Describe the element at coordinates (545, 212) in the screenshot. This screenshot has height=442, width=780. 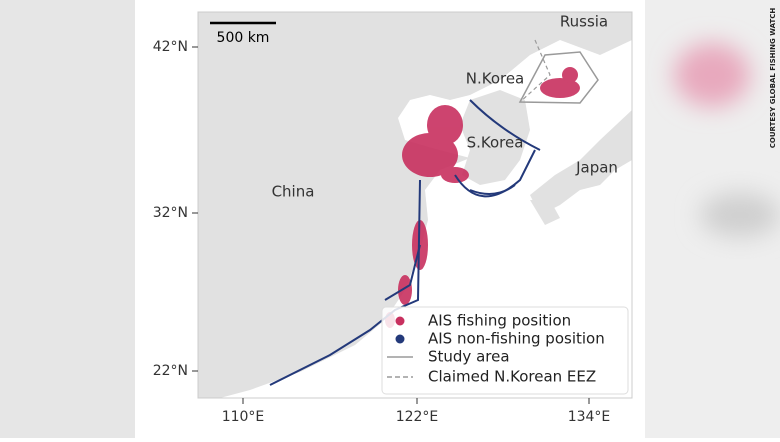
I see `kyushu` at that location.